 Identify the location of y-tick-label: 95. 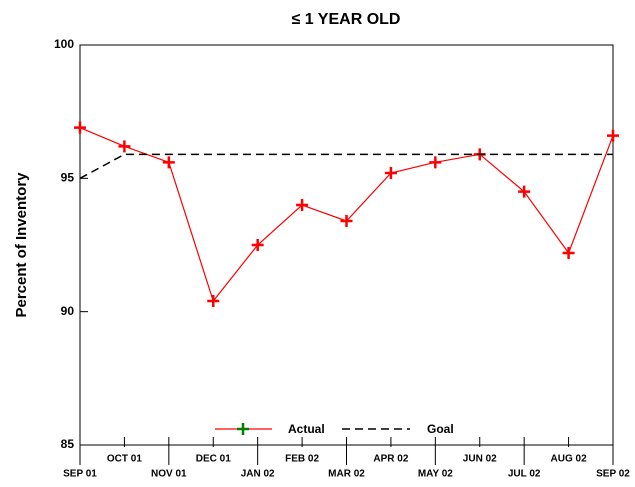
(68, 178).